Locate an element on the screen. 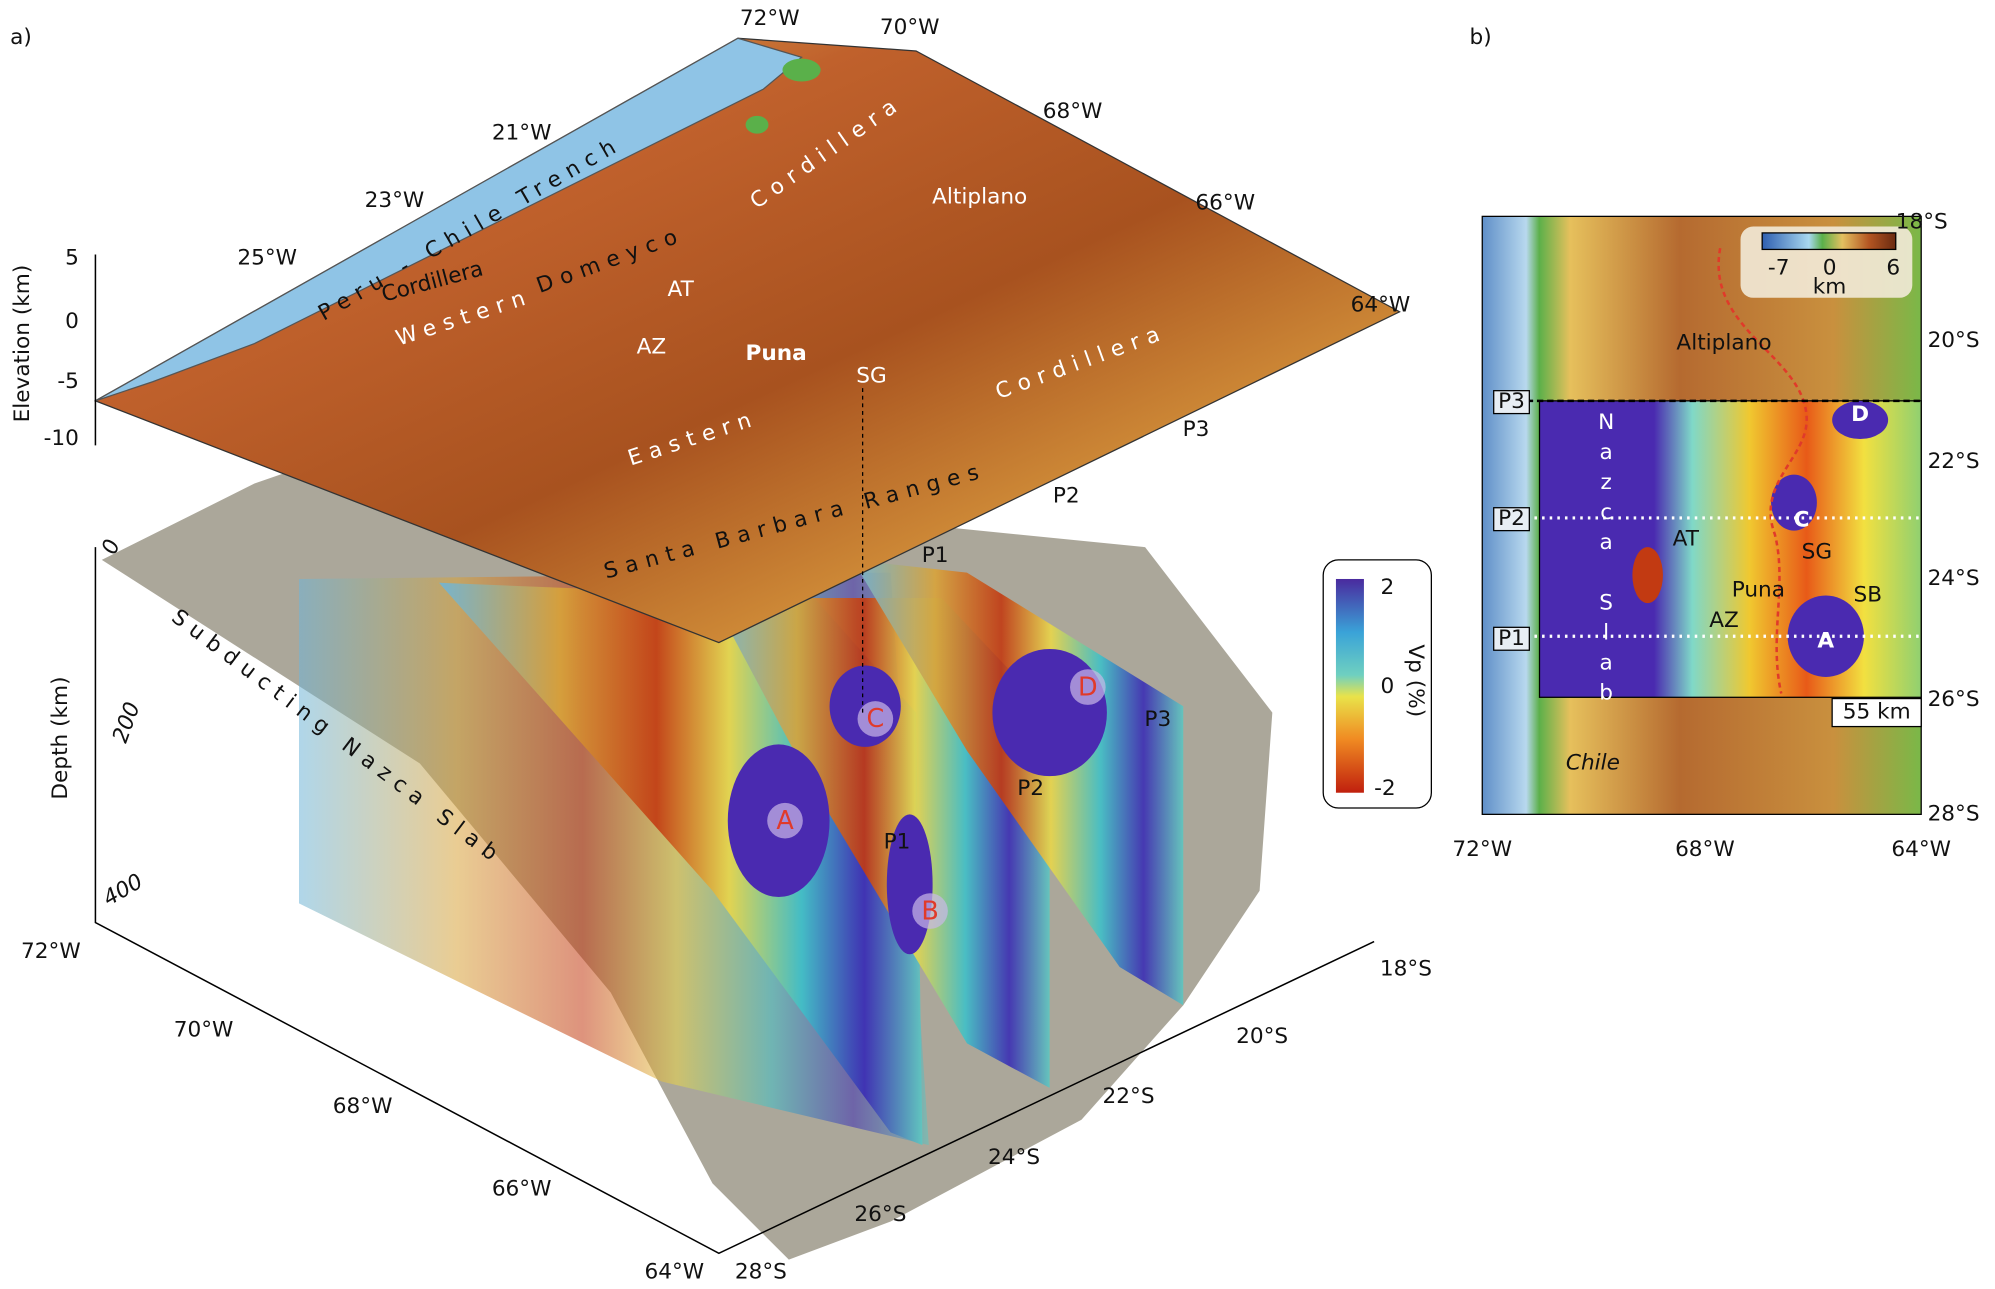 Image resolution: width=1995 pixels, height=1289 pixels. legend-bar is located at coordinates (1829, 241).